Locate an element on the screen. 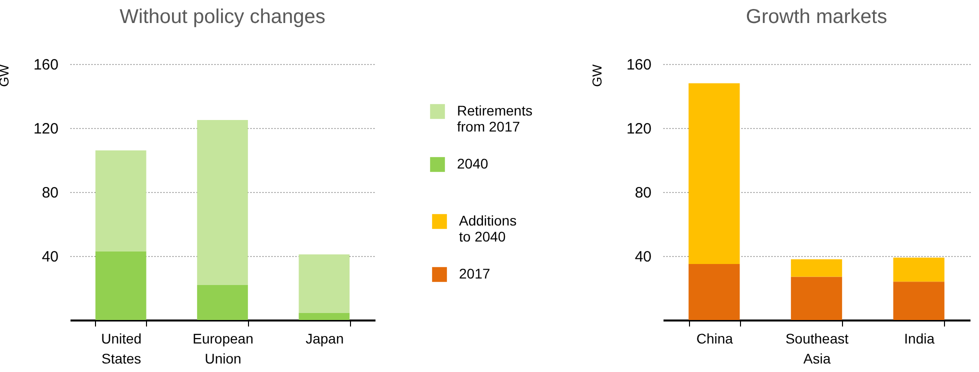  x-tick-label: India is located at coordinates (919, 338).